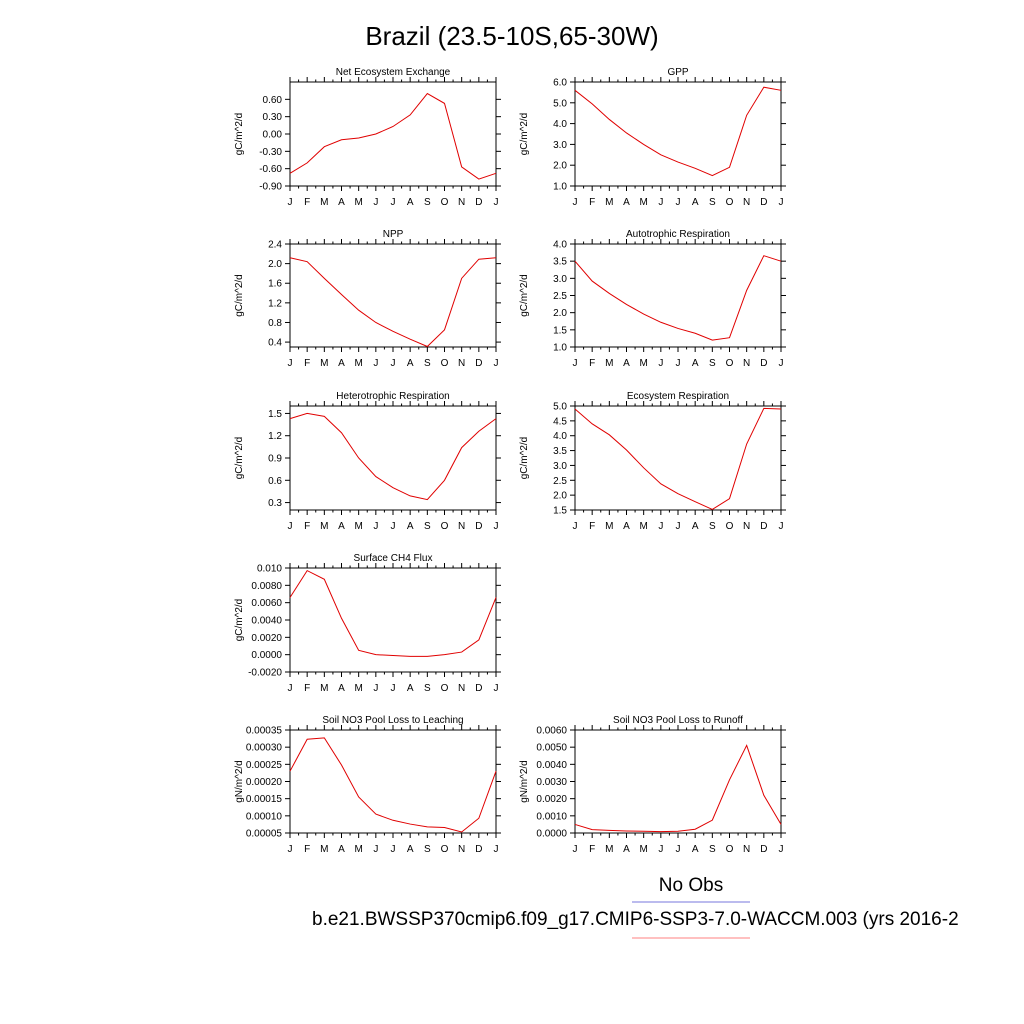 The image size is (1024, 1024). I want to click on y-tick-label: -0.60, so click(270, 169).